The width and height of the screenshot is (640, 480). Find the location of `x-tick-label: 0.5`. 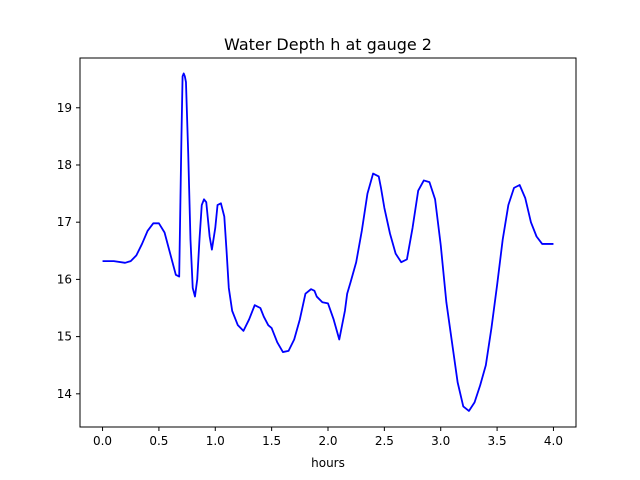

x-tick-label: 0.5 is located at coordinates (158, 441).